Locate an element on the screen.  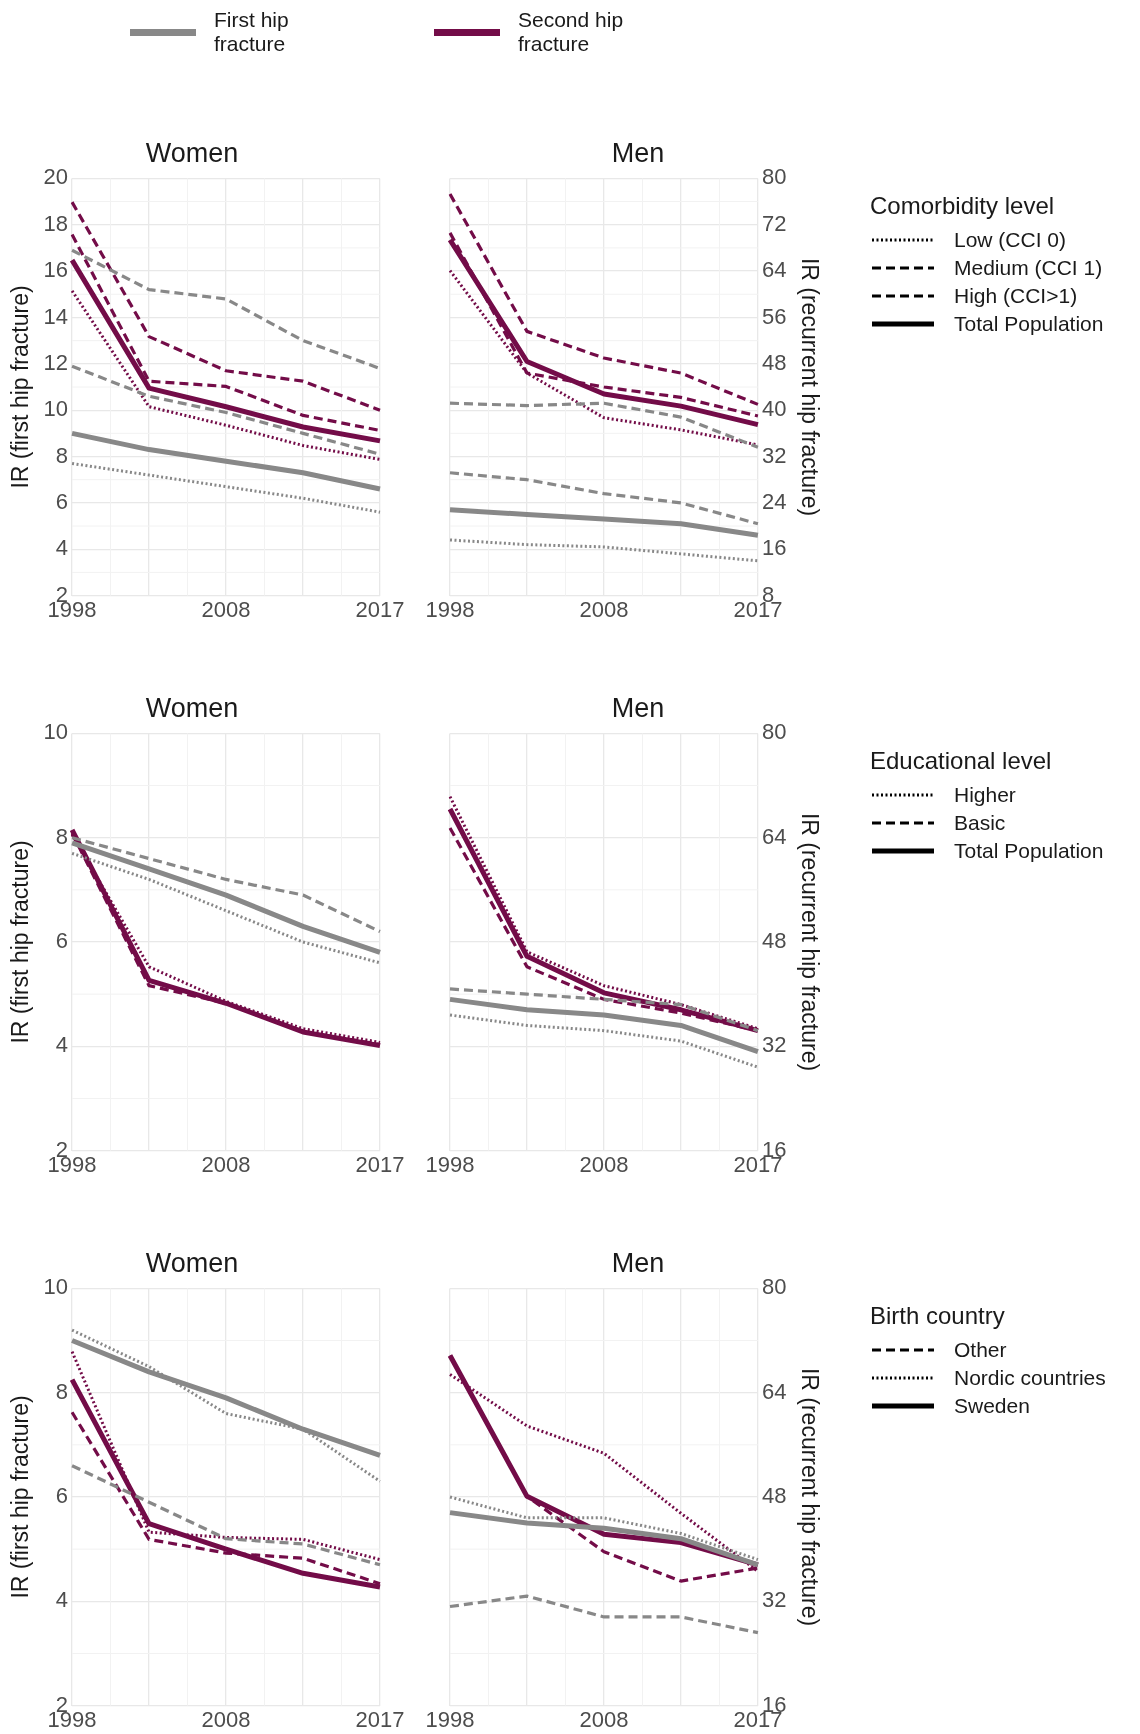
y-tick-label: 18 is located at coordinates (56, 223).